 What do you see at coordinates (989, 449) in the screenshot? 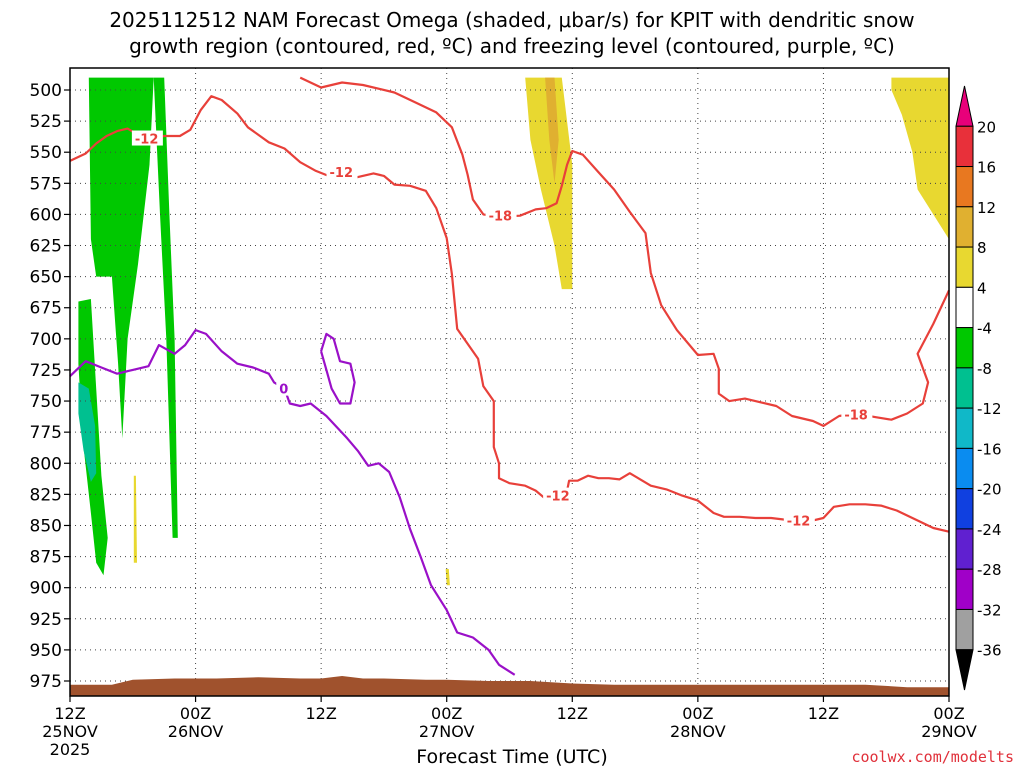
I see `colorbar-label-8: -16` at bounding box center [989, 449].